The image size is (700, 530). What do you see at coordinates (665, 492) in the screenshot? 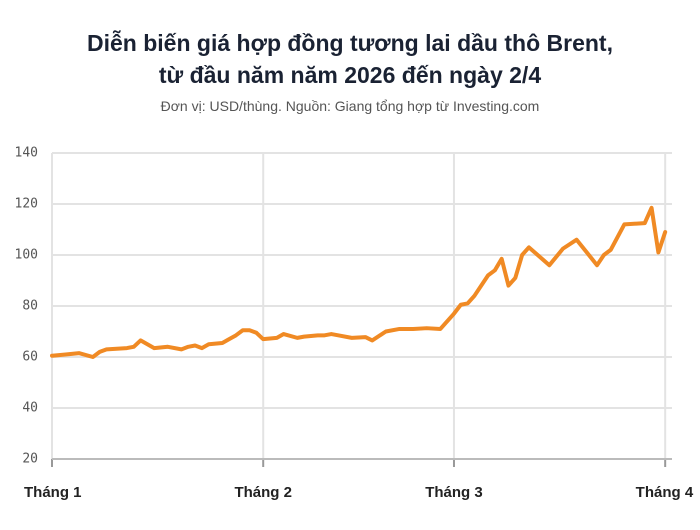
I see `x-tick-label: Tháng 4` at bounding box center [665, 492].